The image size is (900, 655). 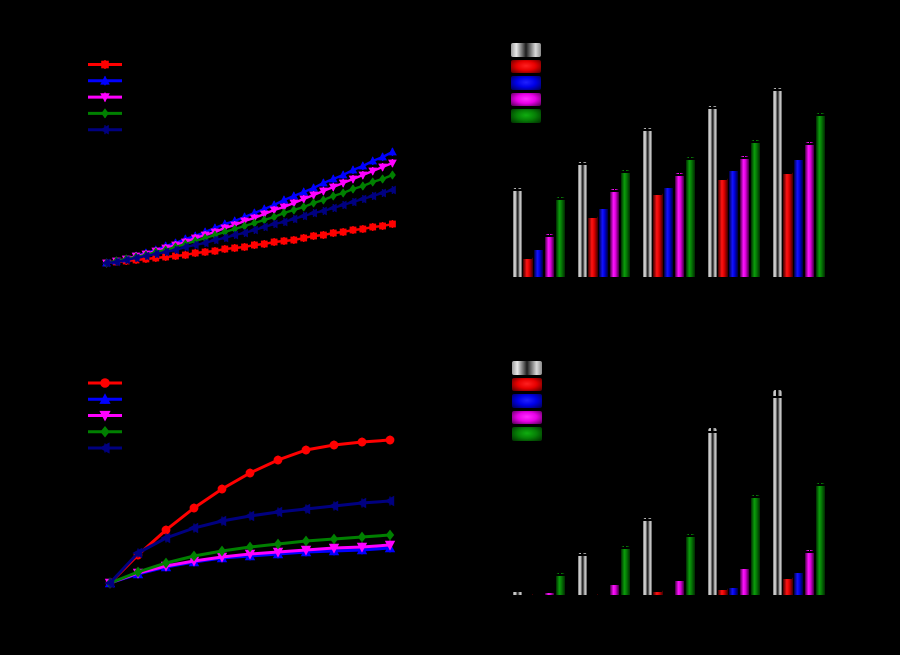 What do you see at coordinates (744, 216) in the screenshot?
I see `top-right-bar-magenta-group4` at bounding box center [744, 216].